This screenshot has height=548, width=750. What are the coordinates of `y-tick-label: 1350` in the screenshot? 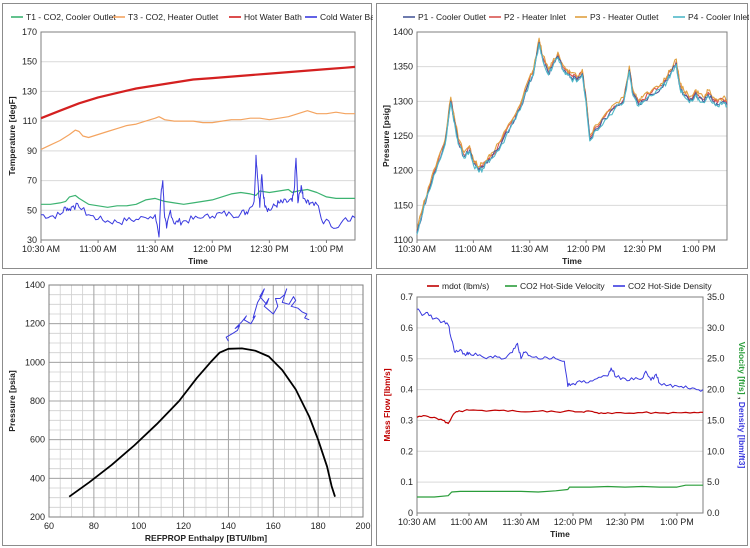 It's located at (403, 67).